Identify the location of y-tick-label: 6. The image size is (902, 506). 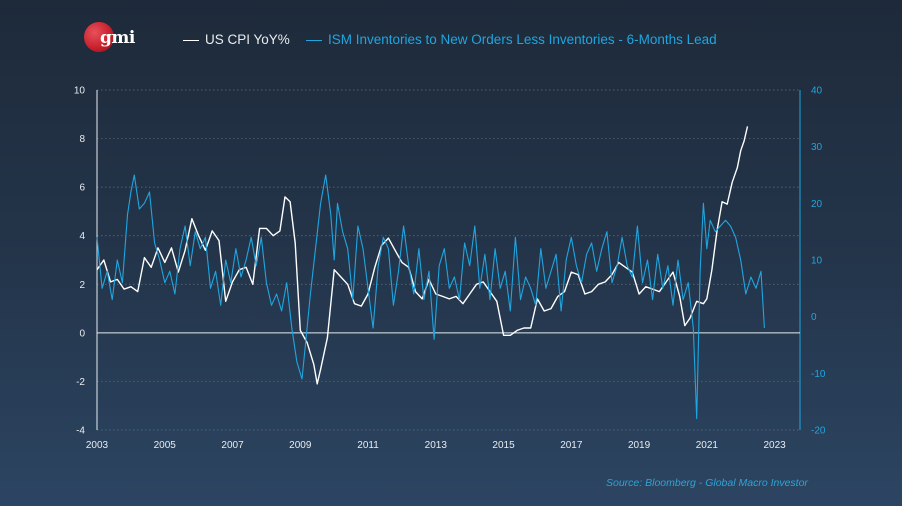
(82, 188).